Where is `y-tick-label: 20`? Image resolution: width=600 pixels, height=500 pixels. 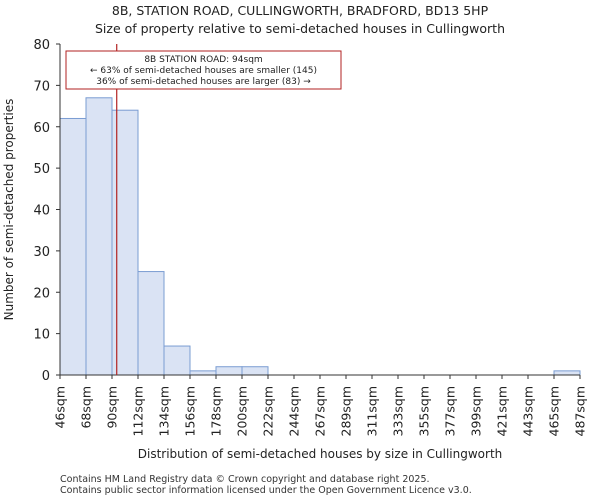
y-tick-label: 20 is located at coordinates (41, 293).